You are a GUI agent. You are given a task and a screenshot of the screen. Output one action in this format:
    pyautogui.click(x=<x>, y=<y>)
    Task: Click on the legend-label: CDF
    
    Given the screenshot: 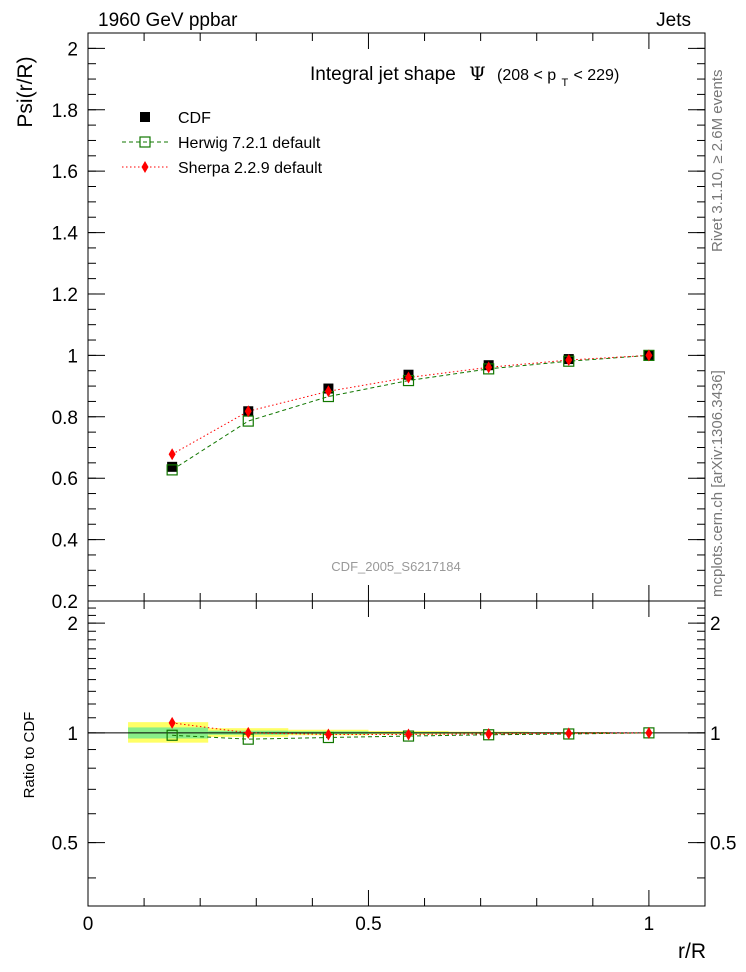 What is the action you would take?
    pyautogui.click(x=194, y=118)
    